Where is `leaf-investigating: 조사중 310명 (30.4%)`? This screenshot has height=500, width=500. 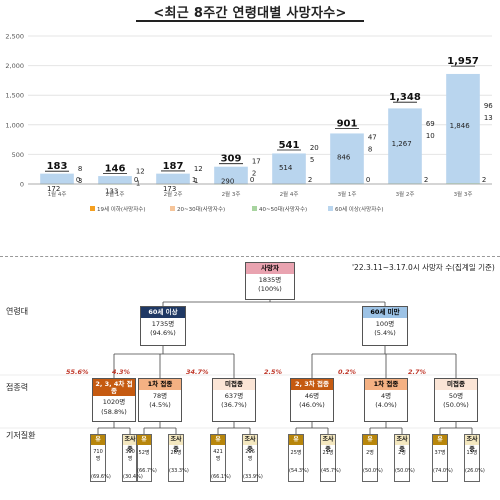 leaf-investigating: 조사중 310명 (30.4%) is located at coordinates (132, 458).